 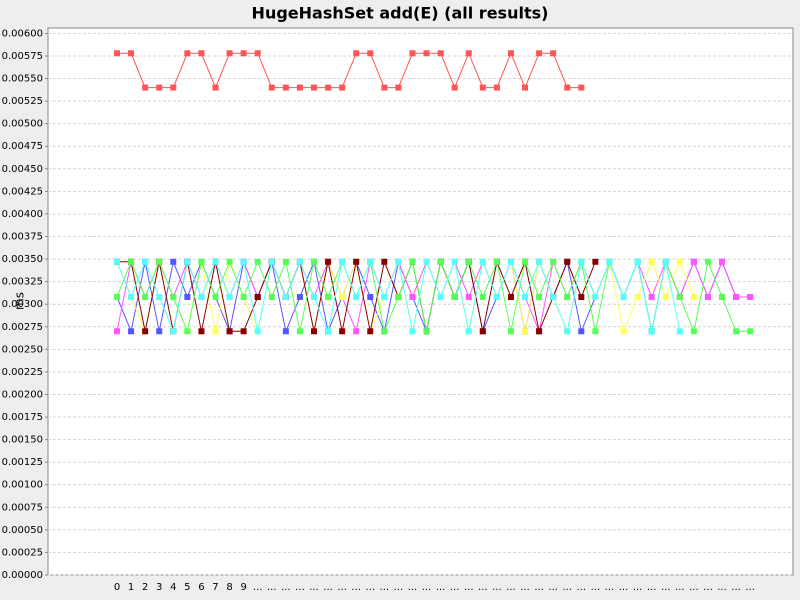 What do you see at coordinates (22, 33) in the screenshot?
I see `y-tick-label: 0.00600` at bounding box center [22, 33].